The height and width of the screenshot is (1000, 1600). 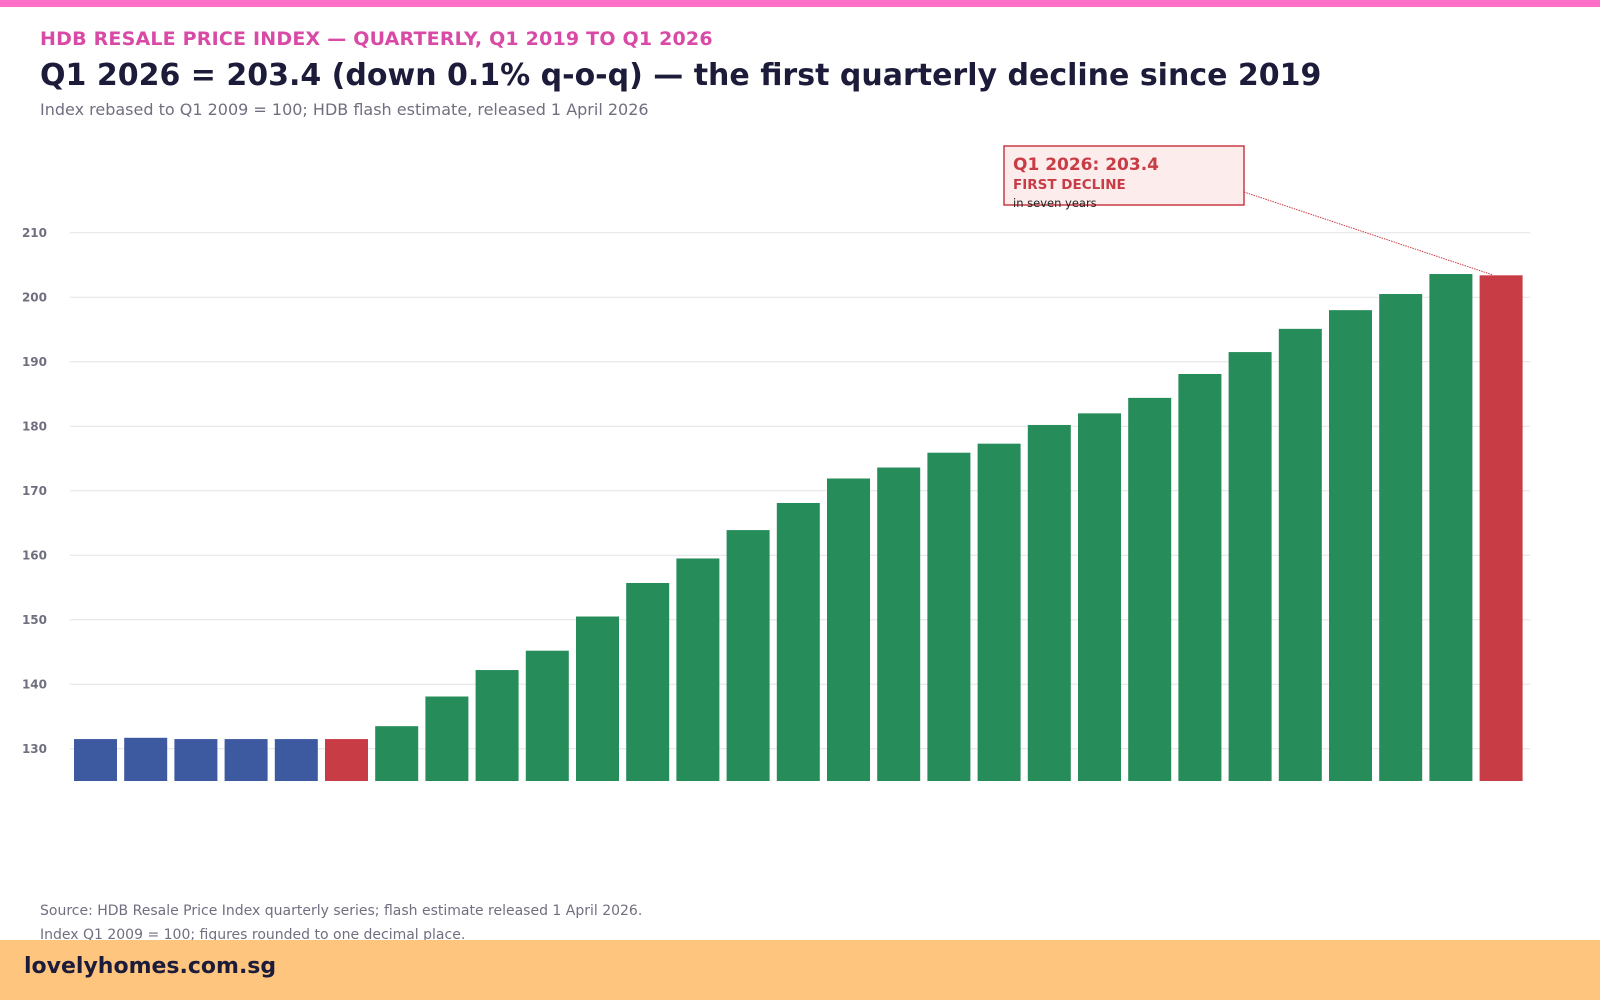 I want to click on y-tick-label: 150, so click(x=34, y=620).